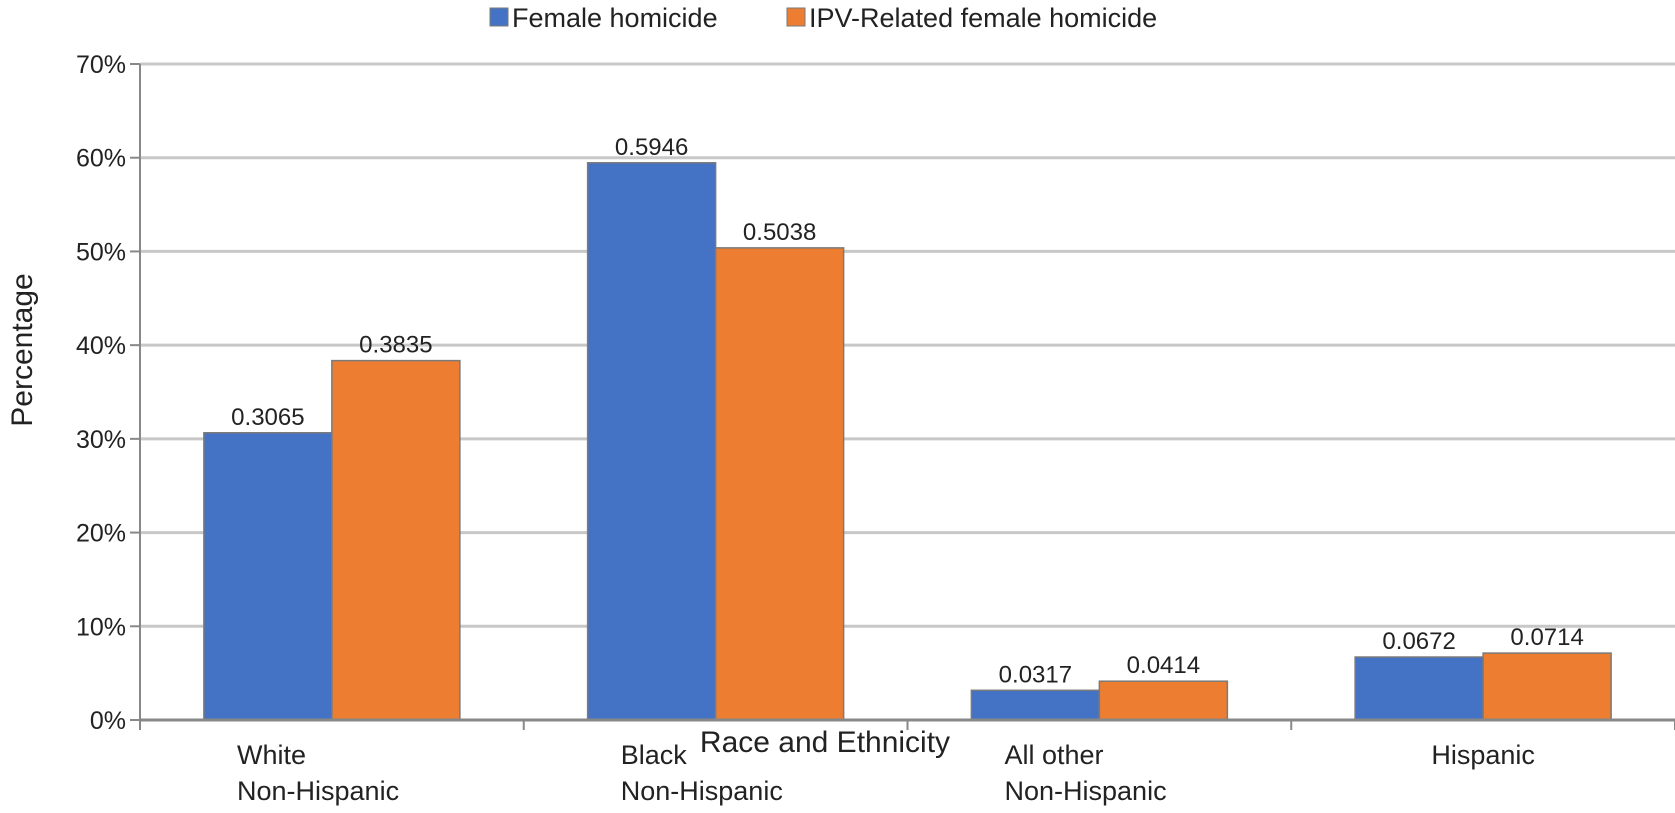 The width and height of the screenshot is (1675, 813). Describe the element at coordinates (651, 147) in the screenshot. I see `data-label: 0.5946` at that location.